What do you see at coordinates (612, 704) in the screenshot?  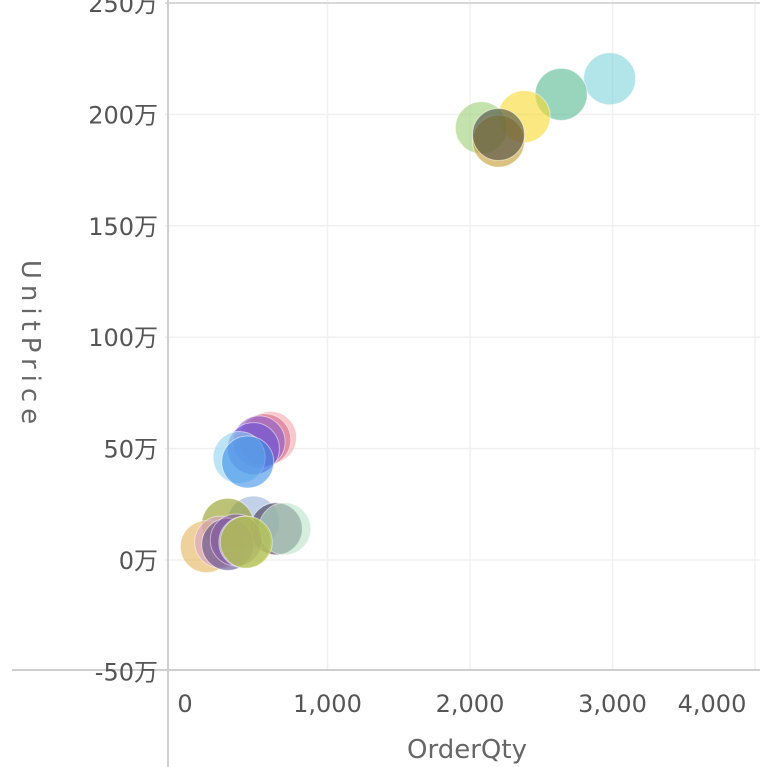 I see `x-tick-label: 3,000` at bounding box center [612, 704].